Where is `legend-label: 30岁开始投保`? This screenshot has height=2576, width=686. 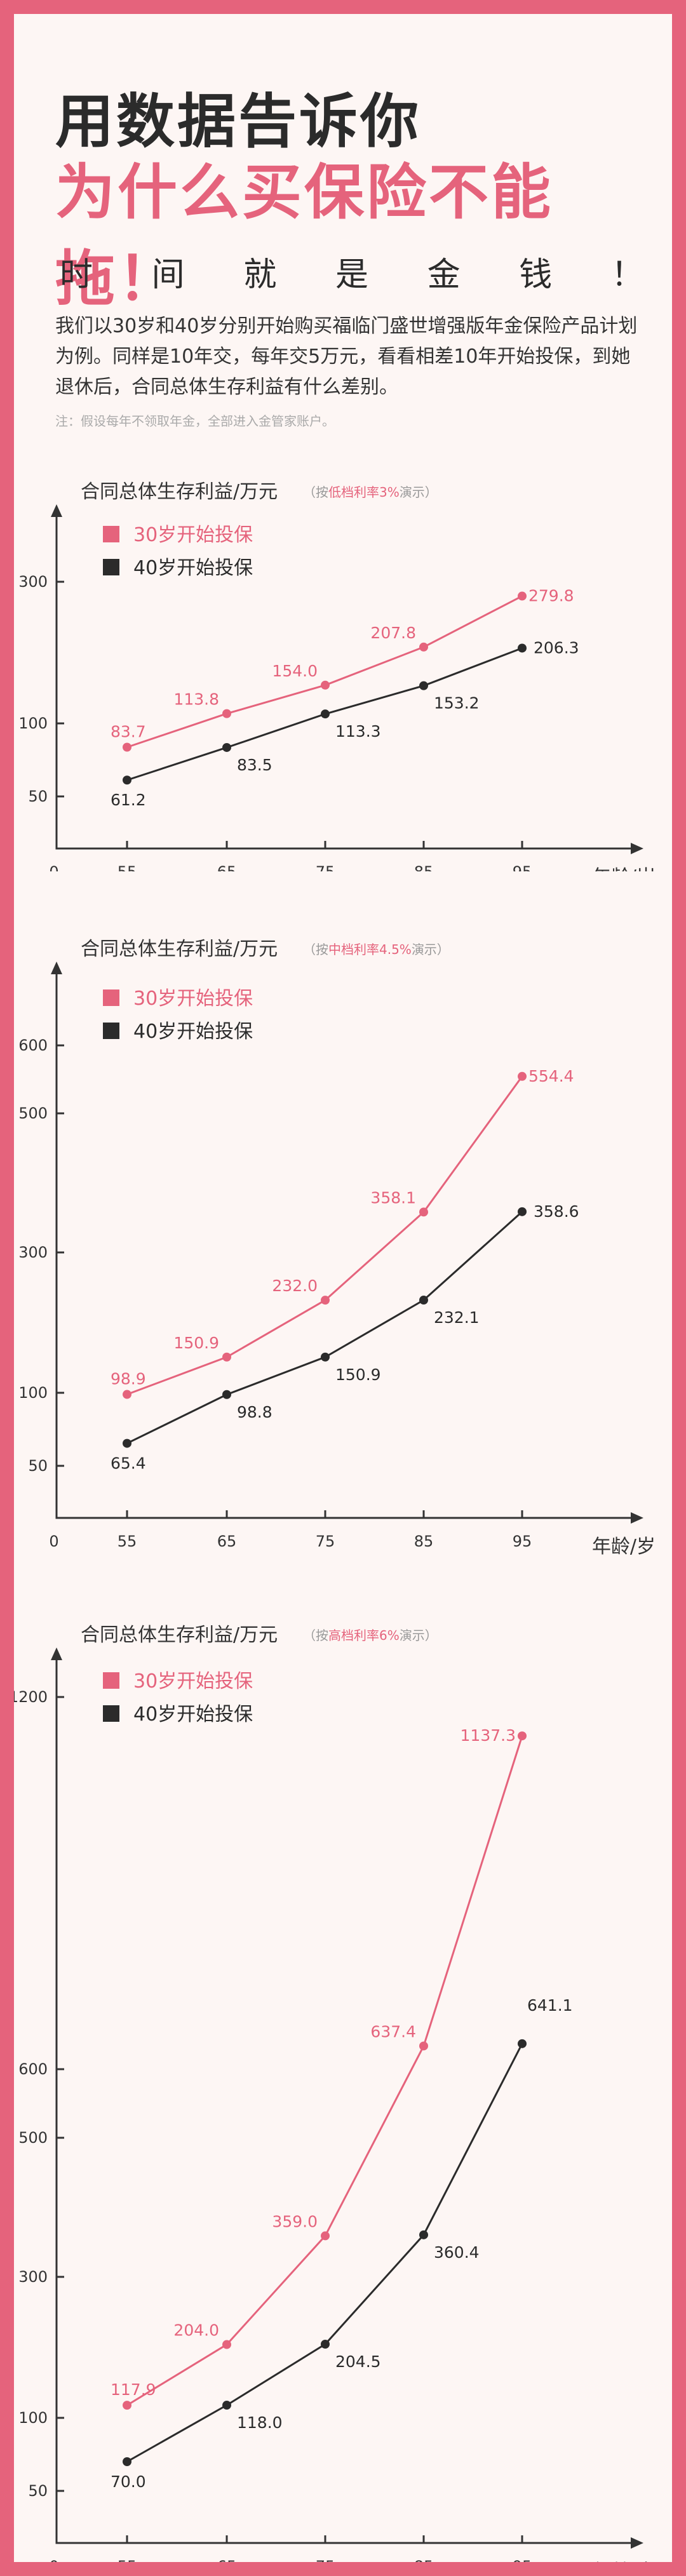 legend-label: 30岁开始投保 is located at coordinates (193, 999).